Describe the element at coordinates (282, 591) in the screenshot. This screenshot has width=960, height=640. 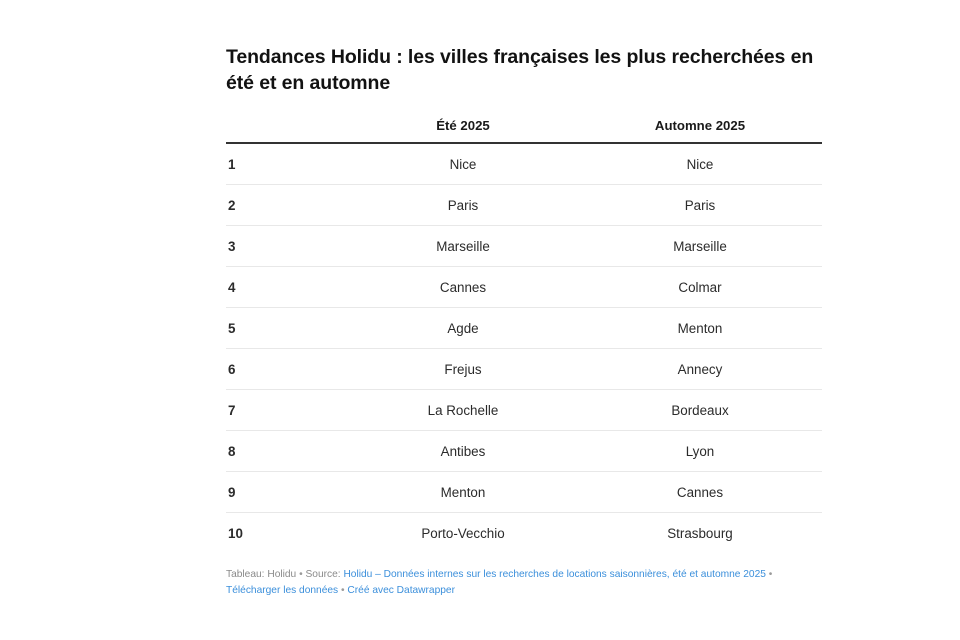
I see `download-data-link: Télécharger les données` at that location.